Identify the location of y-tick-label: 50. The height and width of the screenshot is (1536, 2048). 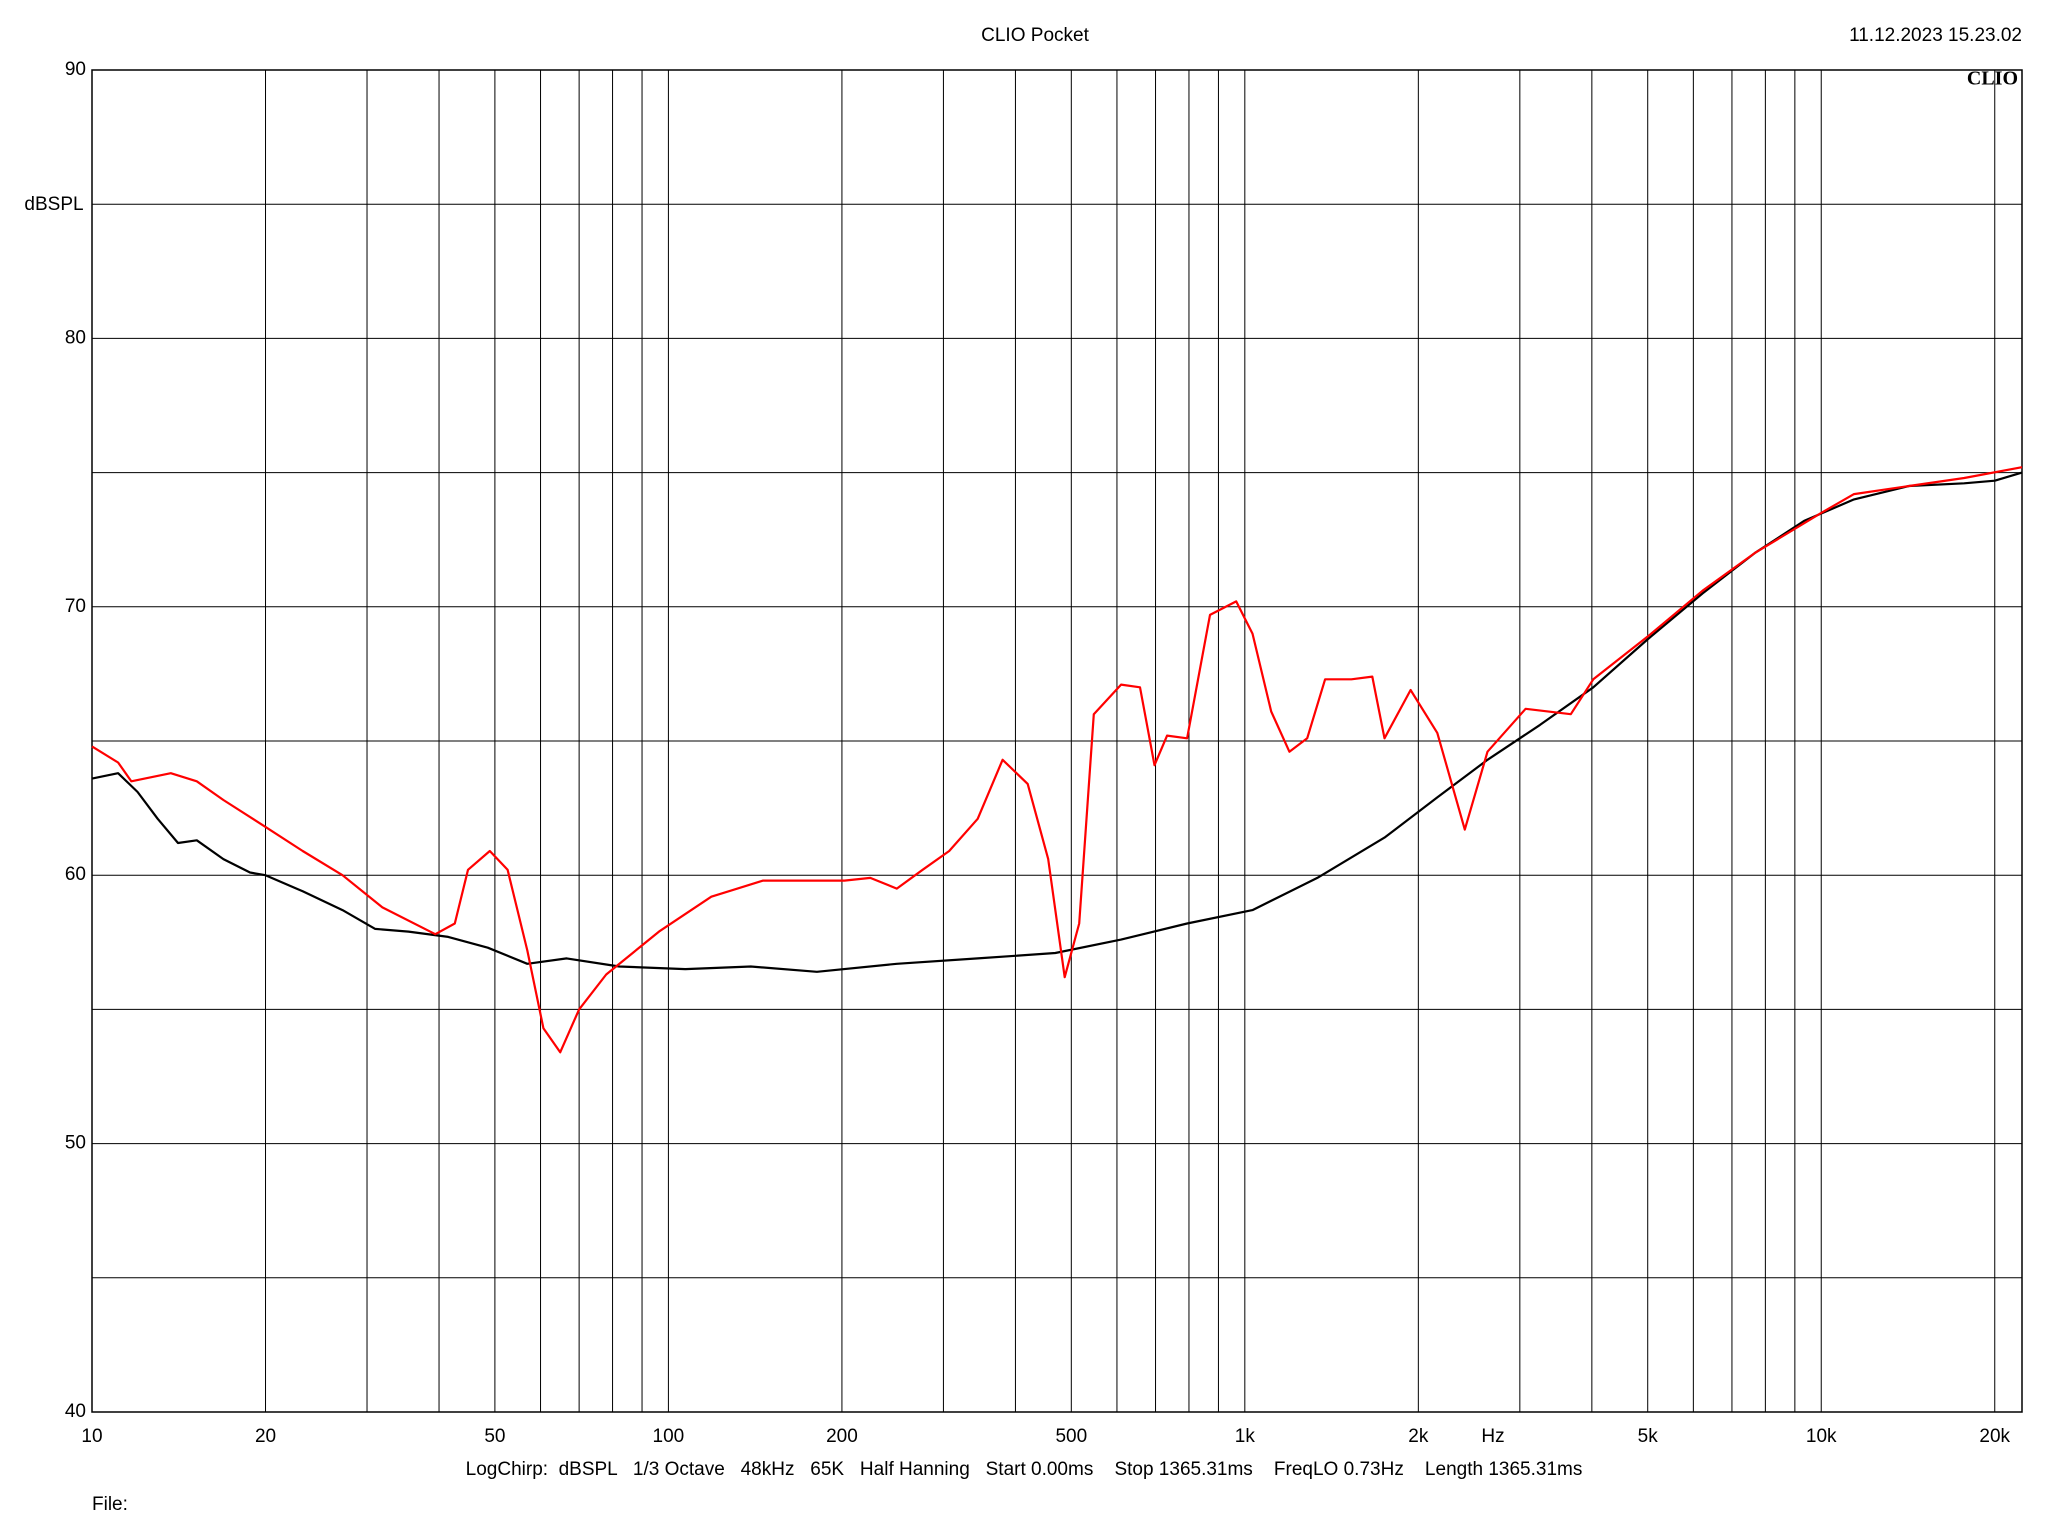
(75, 1143).